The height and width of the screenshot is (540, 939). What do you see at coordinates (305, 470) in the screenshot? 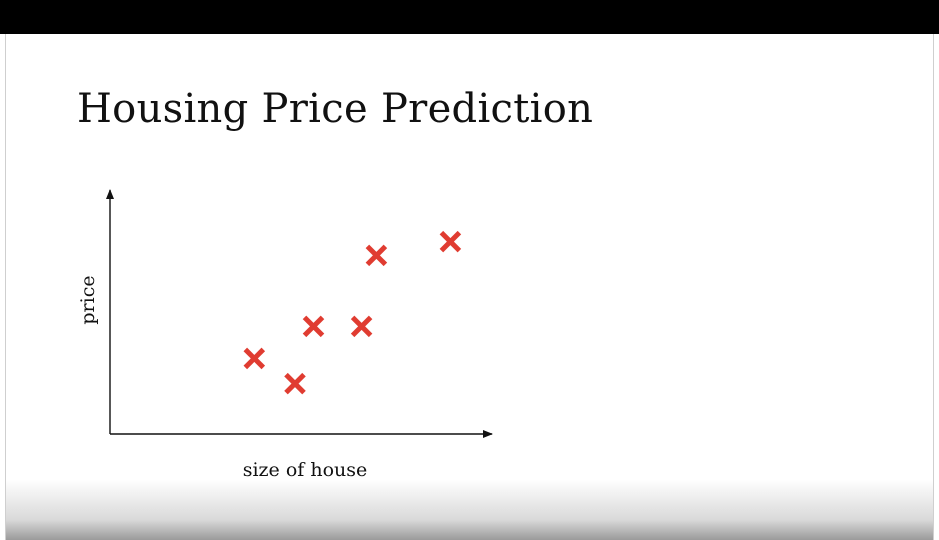
I see `x-axis-label: size of house` at bounding box center [305, 470].